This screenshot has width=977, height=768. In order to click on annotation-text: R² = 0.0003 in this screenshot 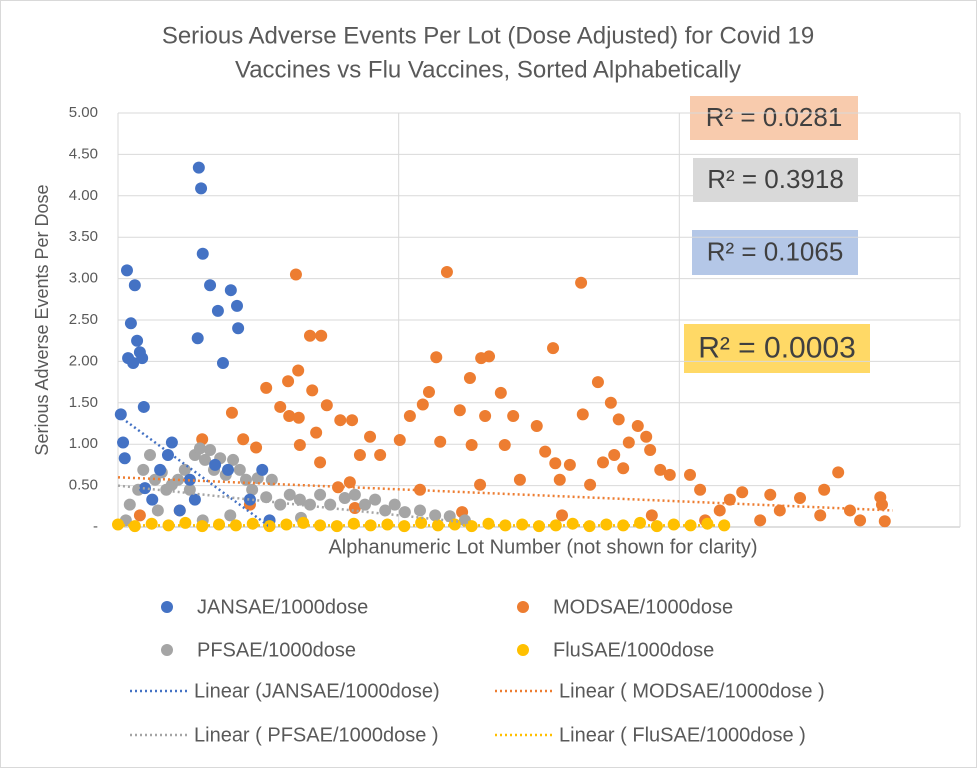, I will do `click(777, 347)`.